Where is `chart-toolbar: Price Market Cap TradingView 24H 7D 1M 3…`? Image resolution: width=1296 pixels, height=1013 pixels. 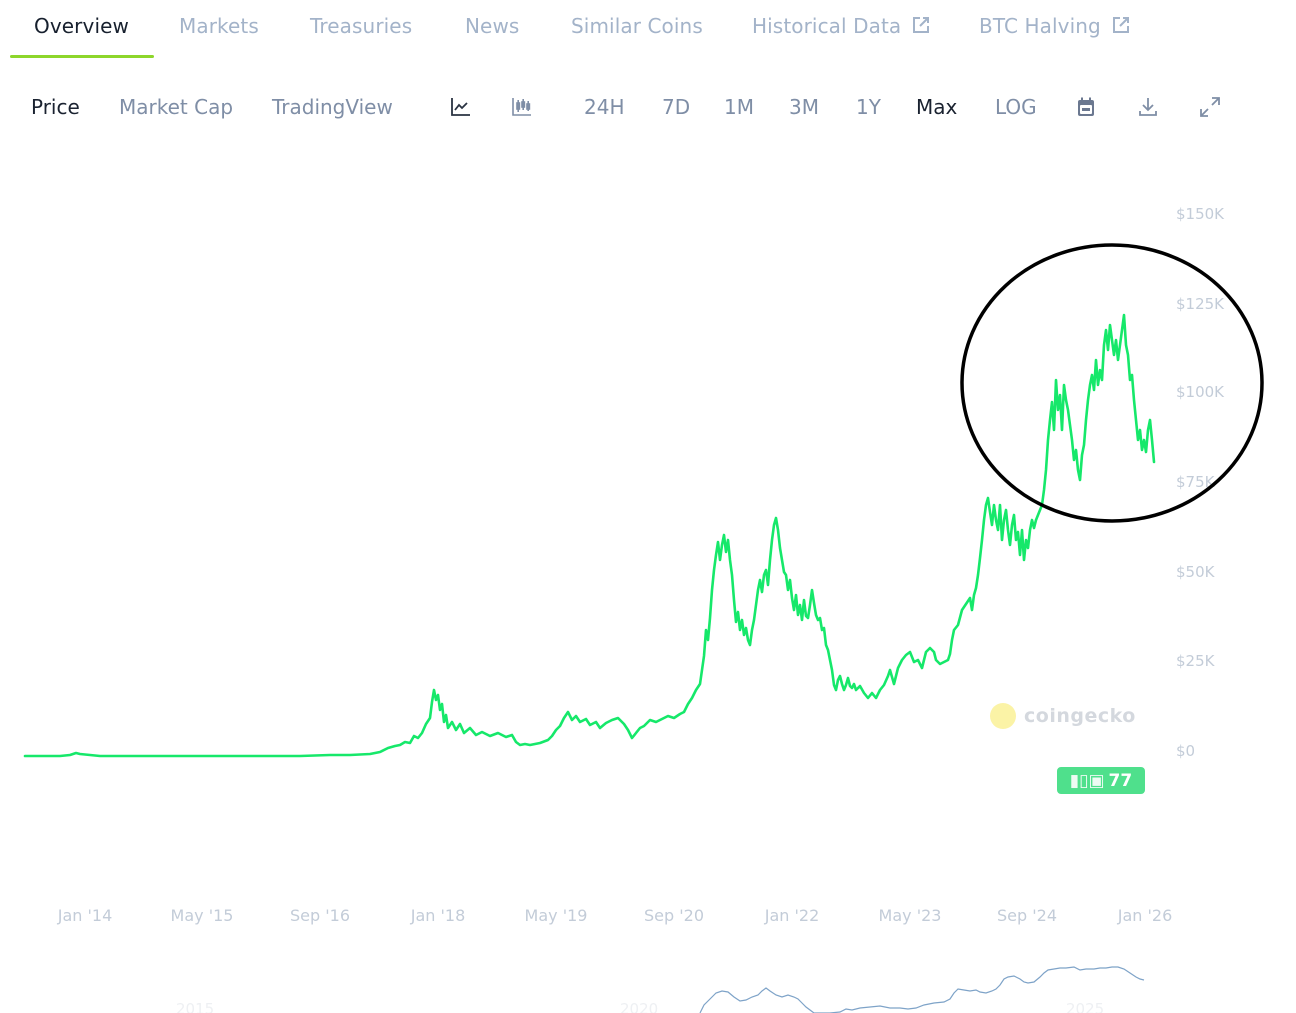 chart-toolbar: Price Market Cap TradingView 24H 7D 1M 3… is located at coordinates (648, 107).